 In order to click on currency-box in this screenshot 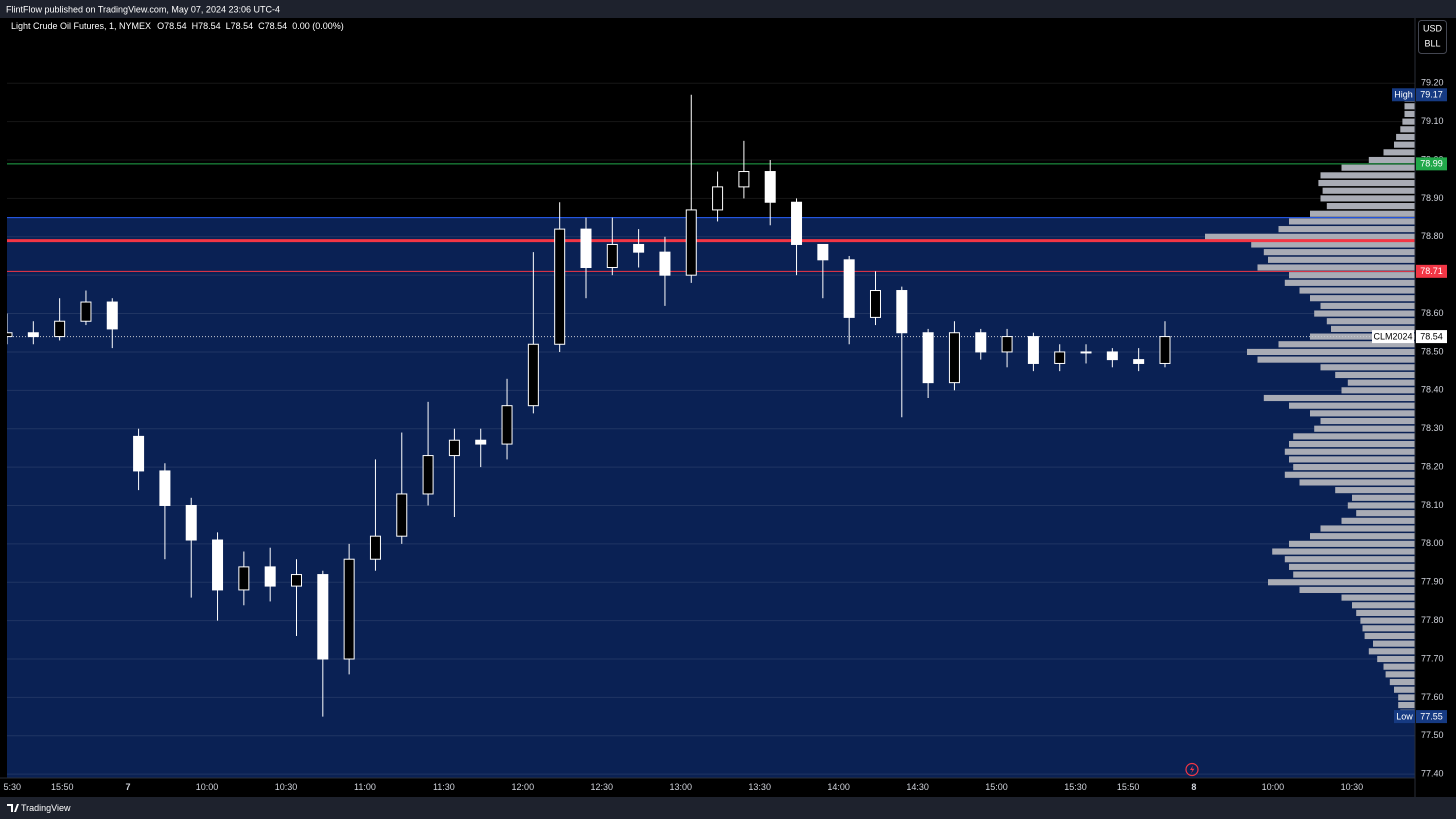, I will do `click(1432, 37)`.